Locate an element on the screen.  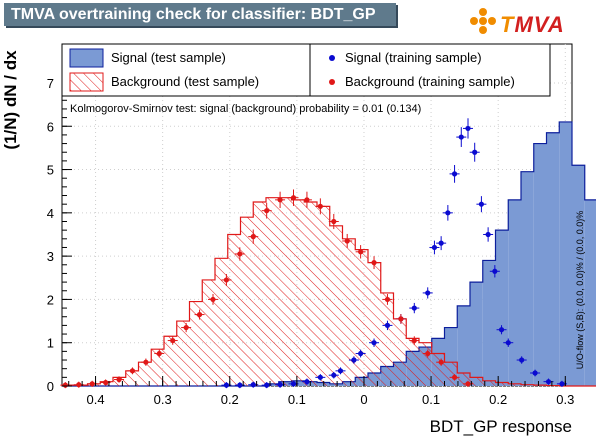
x-tick-label: 0 is located at coordinates (363, 399).